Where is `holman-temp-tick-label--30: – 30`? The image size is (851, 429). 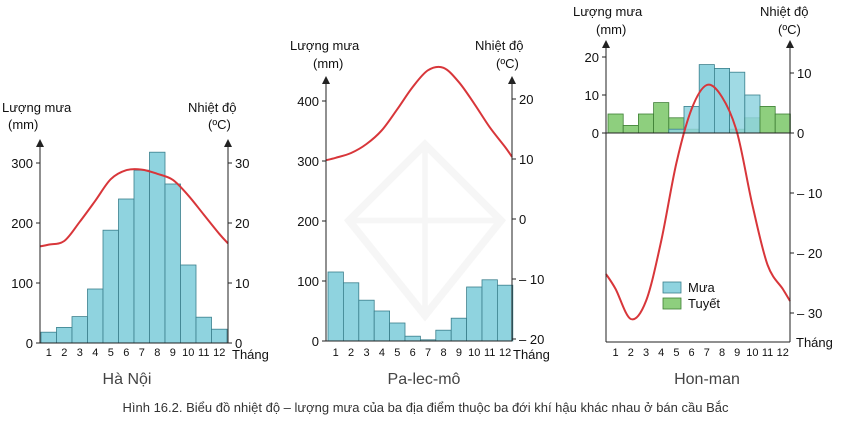 holman-temp-tick-label--30: – 30 is located at coordinates (809, 313).